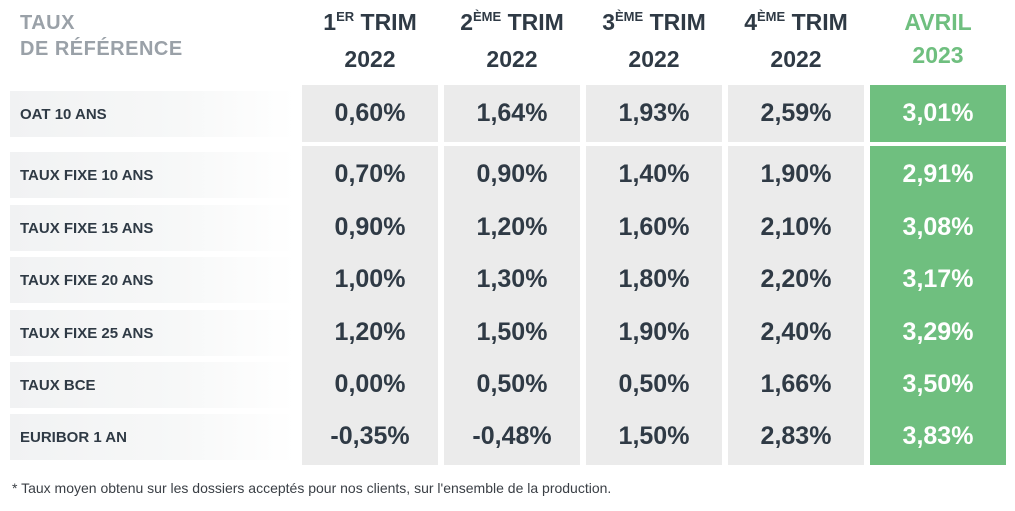  Describe the element at coordinates (608, 22) in the screenshot. I see `column-header-number: 3` at that location.